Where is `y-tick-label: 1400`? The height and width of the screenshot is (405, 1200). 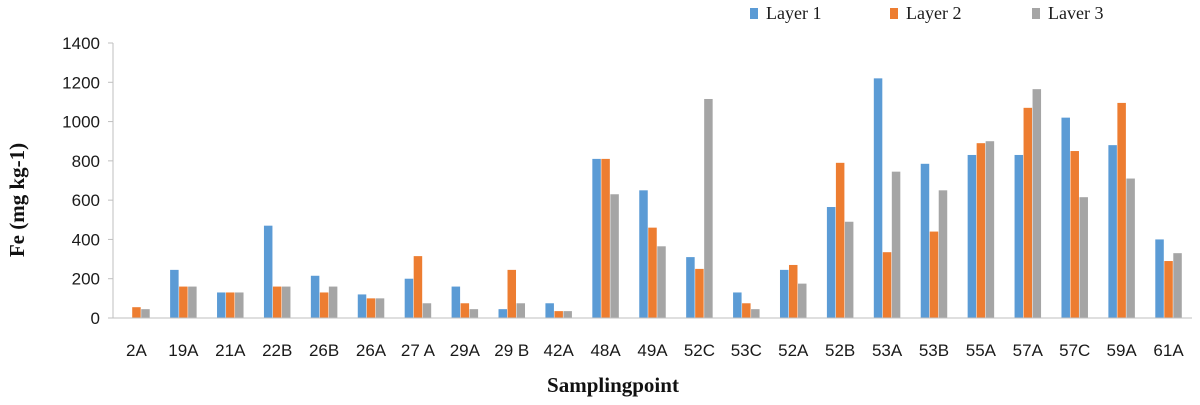
y-tick-label: 1400 is located at coordinates (81, 43).